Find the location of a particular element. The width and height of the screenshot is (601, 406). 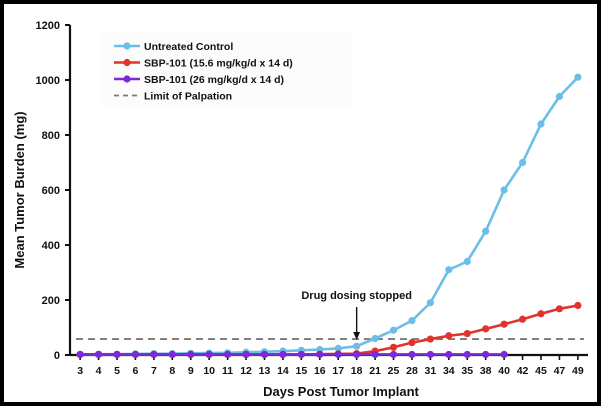

x-axis-tick-label: 18 is located at coordinates (357, 371).